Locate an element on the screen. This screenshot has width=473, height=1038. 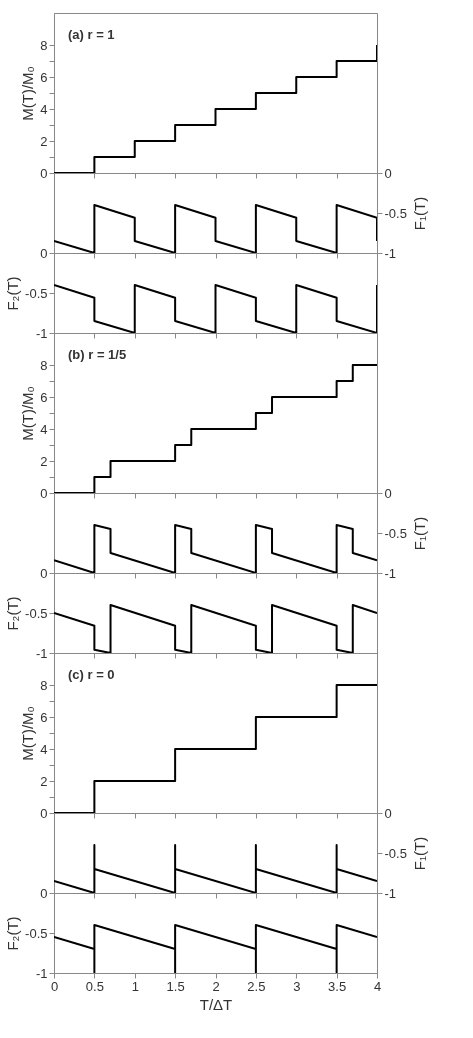
annotation: (c) r = 0 is located at coordinates (91, 674).